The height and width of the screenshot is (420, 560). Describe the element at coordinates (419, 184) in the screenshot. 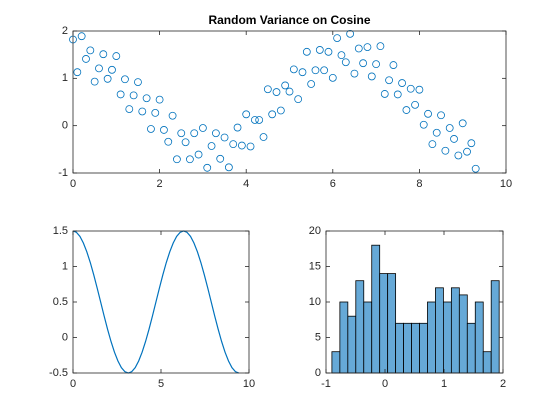

I see `x-tick-label: 8` at that location.